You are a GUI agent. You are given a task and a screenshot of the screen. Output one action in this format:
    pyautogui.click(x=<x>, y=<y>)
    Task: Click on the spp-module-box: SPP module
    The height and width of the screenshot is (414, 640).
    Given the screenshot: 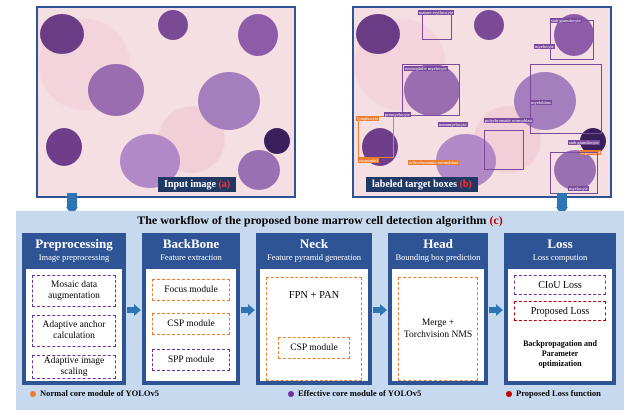 What is the action you would take?
    pyautogui.click(x=191, y=360)
    